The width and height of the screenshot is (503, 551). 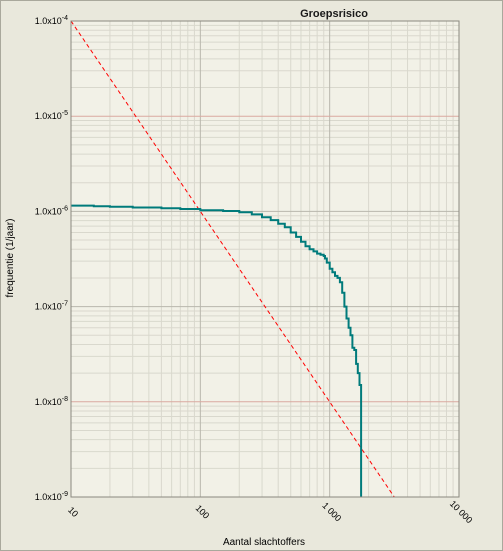 I want to click on x-axis-label: Aantal slachtoffers, so click(x=264, y=542).